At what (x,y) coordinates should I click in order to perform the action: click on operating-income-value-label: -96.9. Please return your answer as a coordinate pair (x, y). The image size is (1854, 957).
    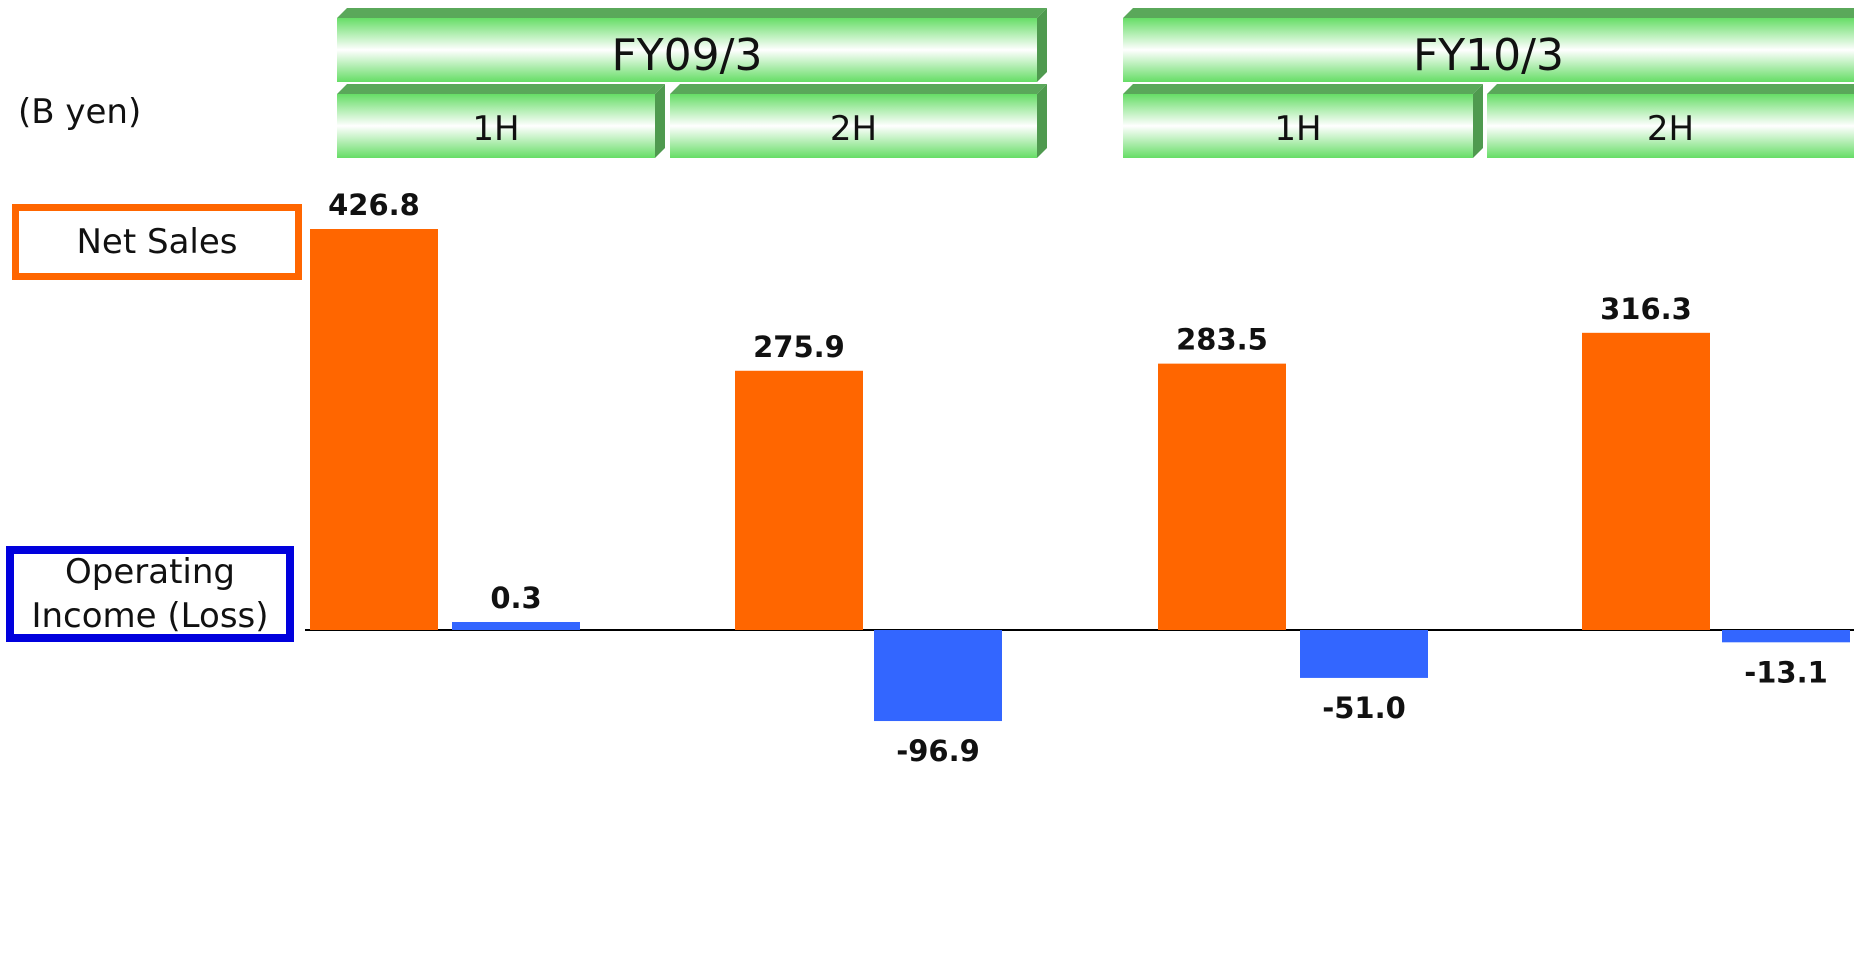
    Looking at the image, I should click on (938, 751).